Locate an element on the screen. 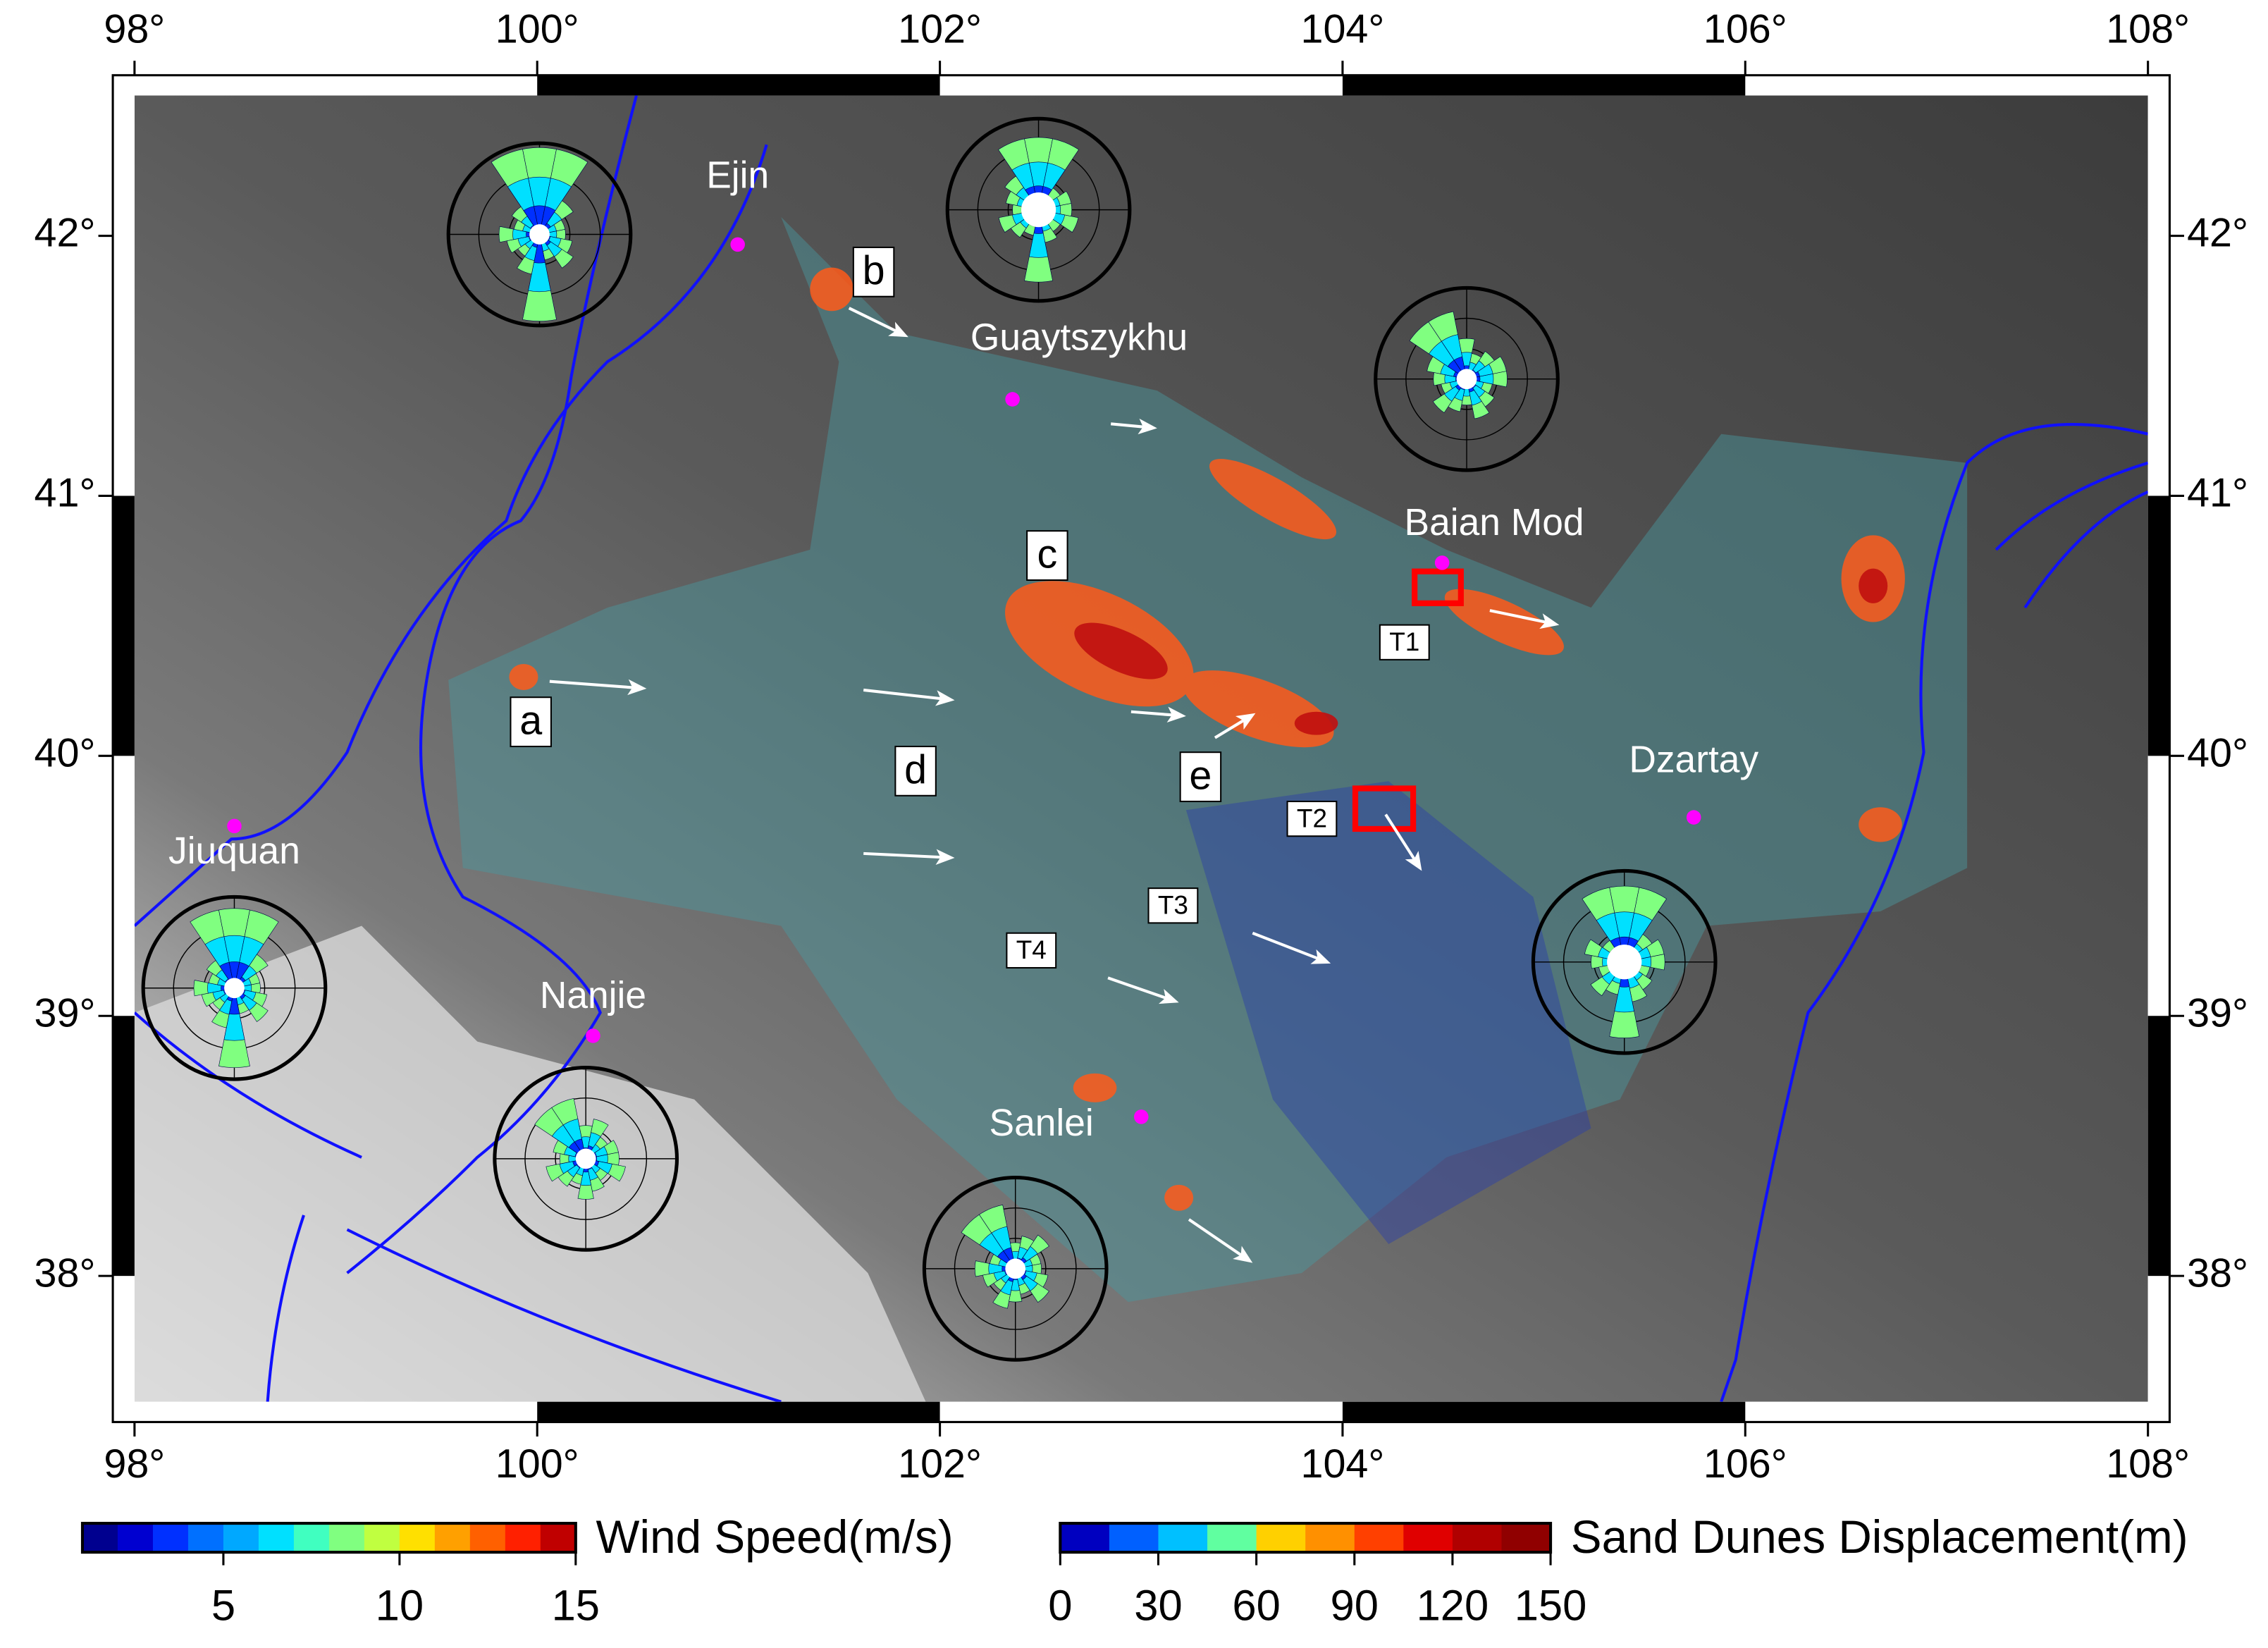 Image resolution: width=2268 pixels, height=1648 pixels. region-label: e is located at coordinates (1200, 775).